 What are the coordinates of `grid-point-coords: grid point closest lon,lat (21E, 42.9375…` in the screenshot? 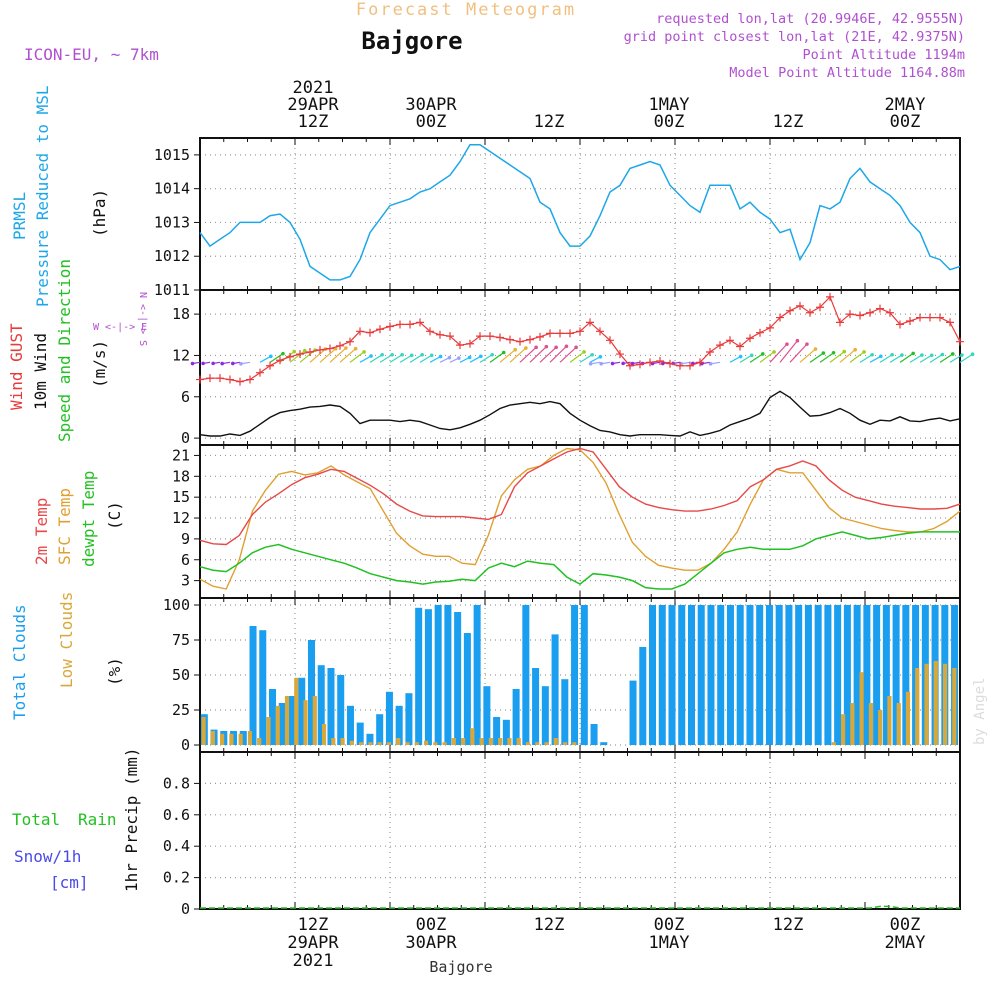 It's located at (794, 37).